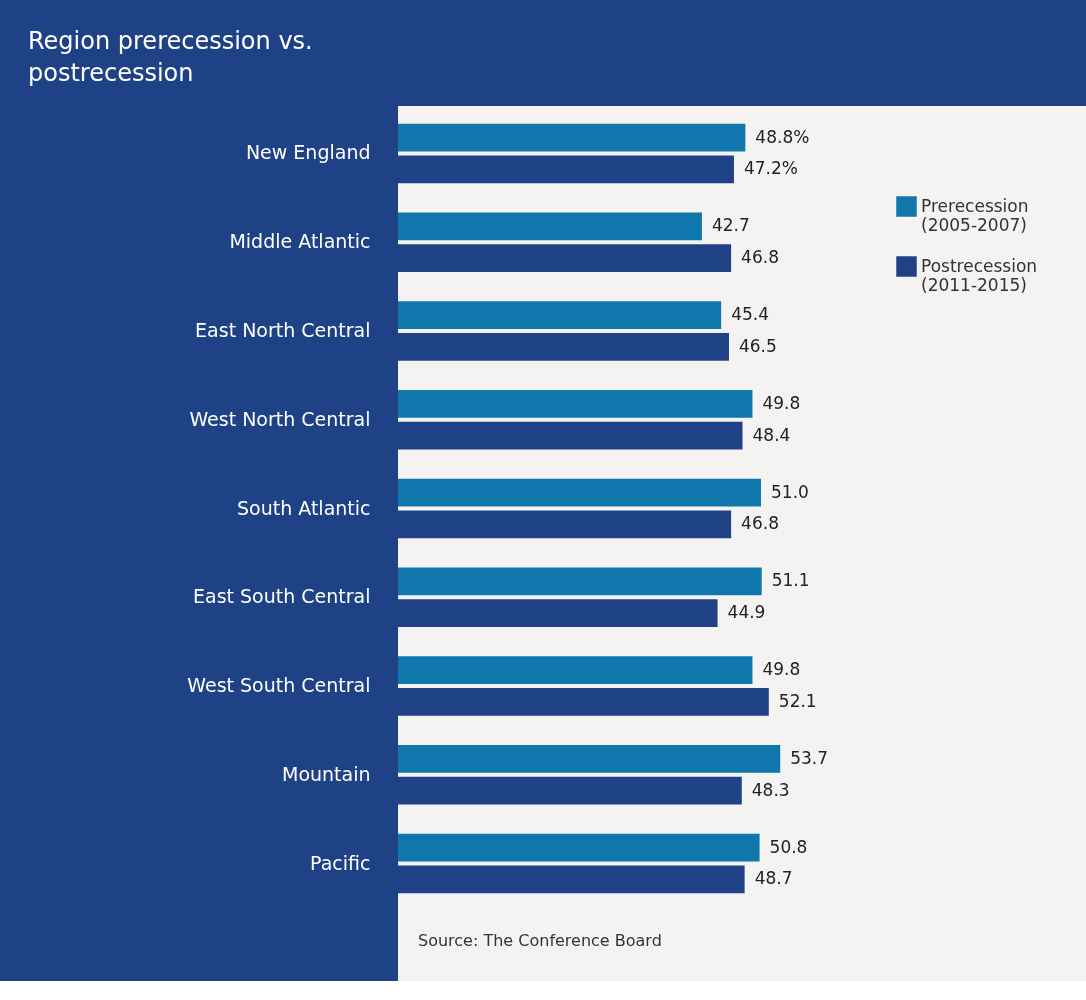 The height and width of the screenshot is (1000, 1086). What do you see at coordinates (797, 700) in the screenshot?
I see `data-label: 52.1` at bounding box center [797, 700].